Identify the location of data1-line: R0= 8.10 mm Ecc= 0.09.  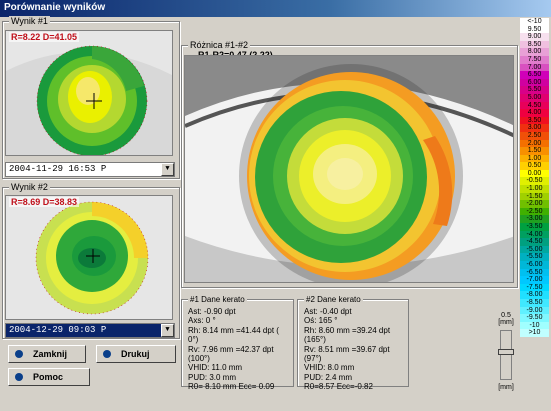
(231, 387).